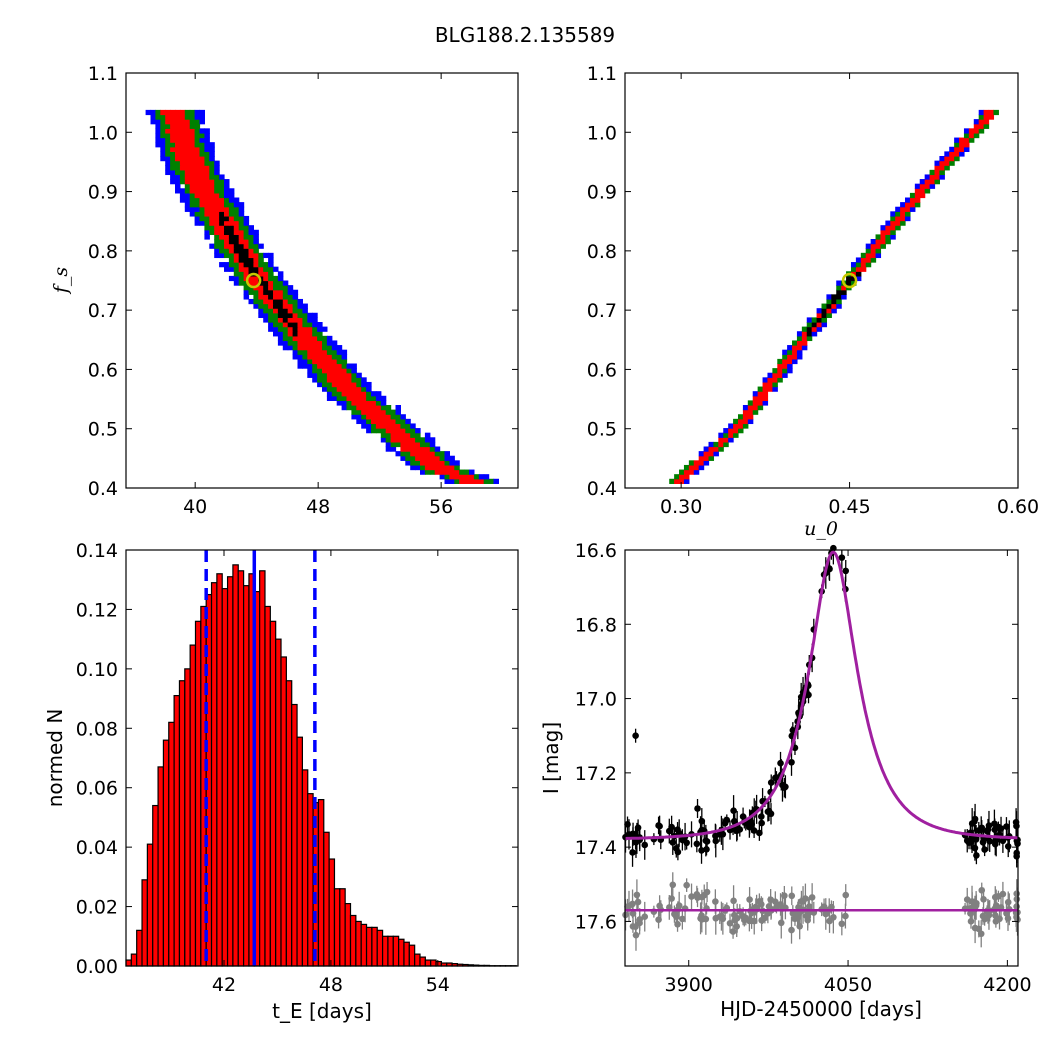  Describe the element at coordinates (253, 280) in the screenshot. I see `best-fit-marker` at that location.